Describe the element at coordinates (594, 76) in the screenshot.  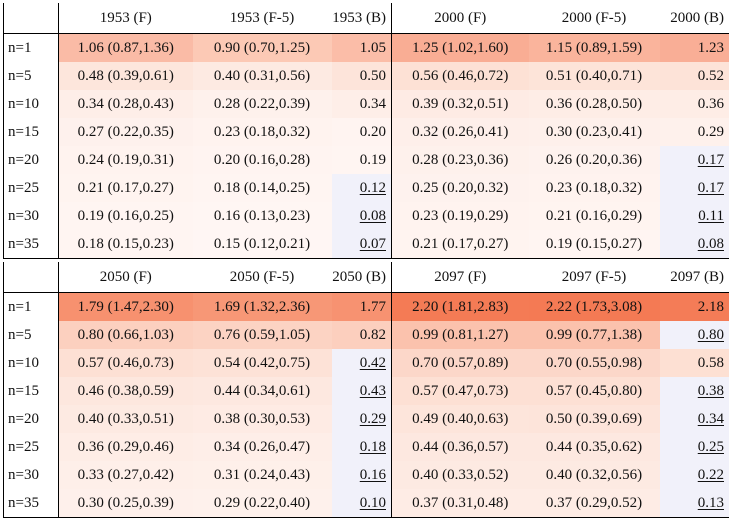
I see `cell-text: 0.51 (0.40,0.71)` at that location.